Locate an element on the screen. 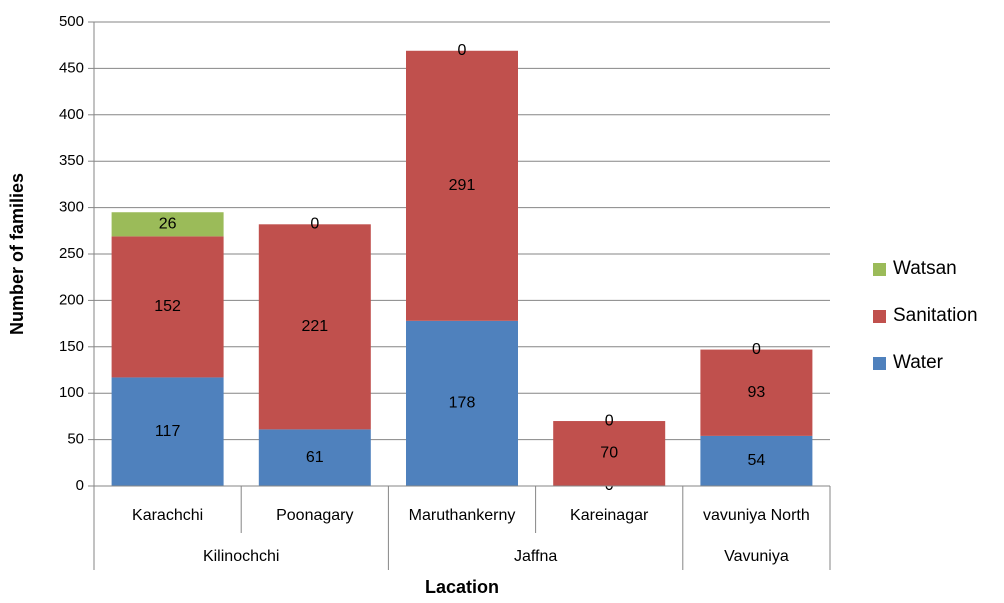  y-axis-title: Number of families is located at coordinates (17, 254).